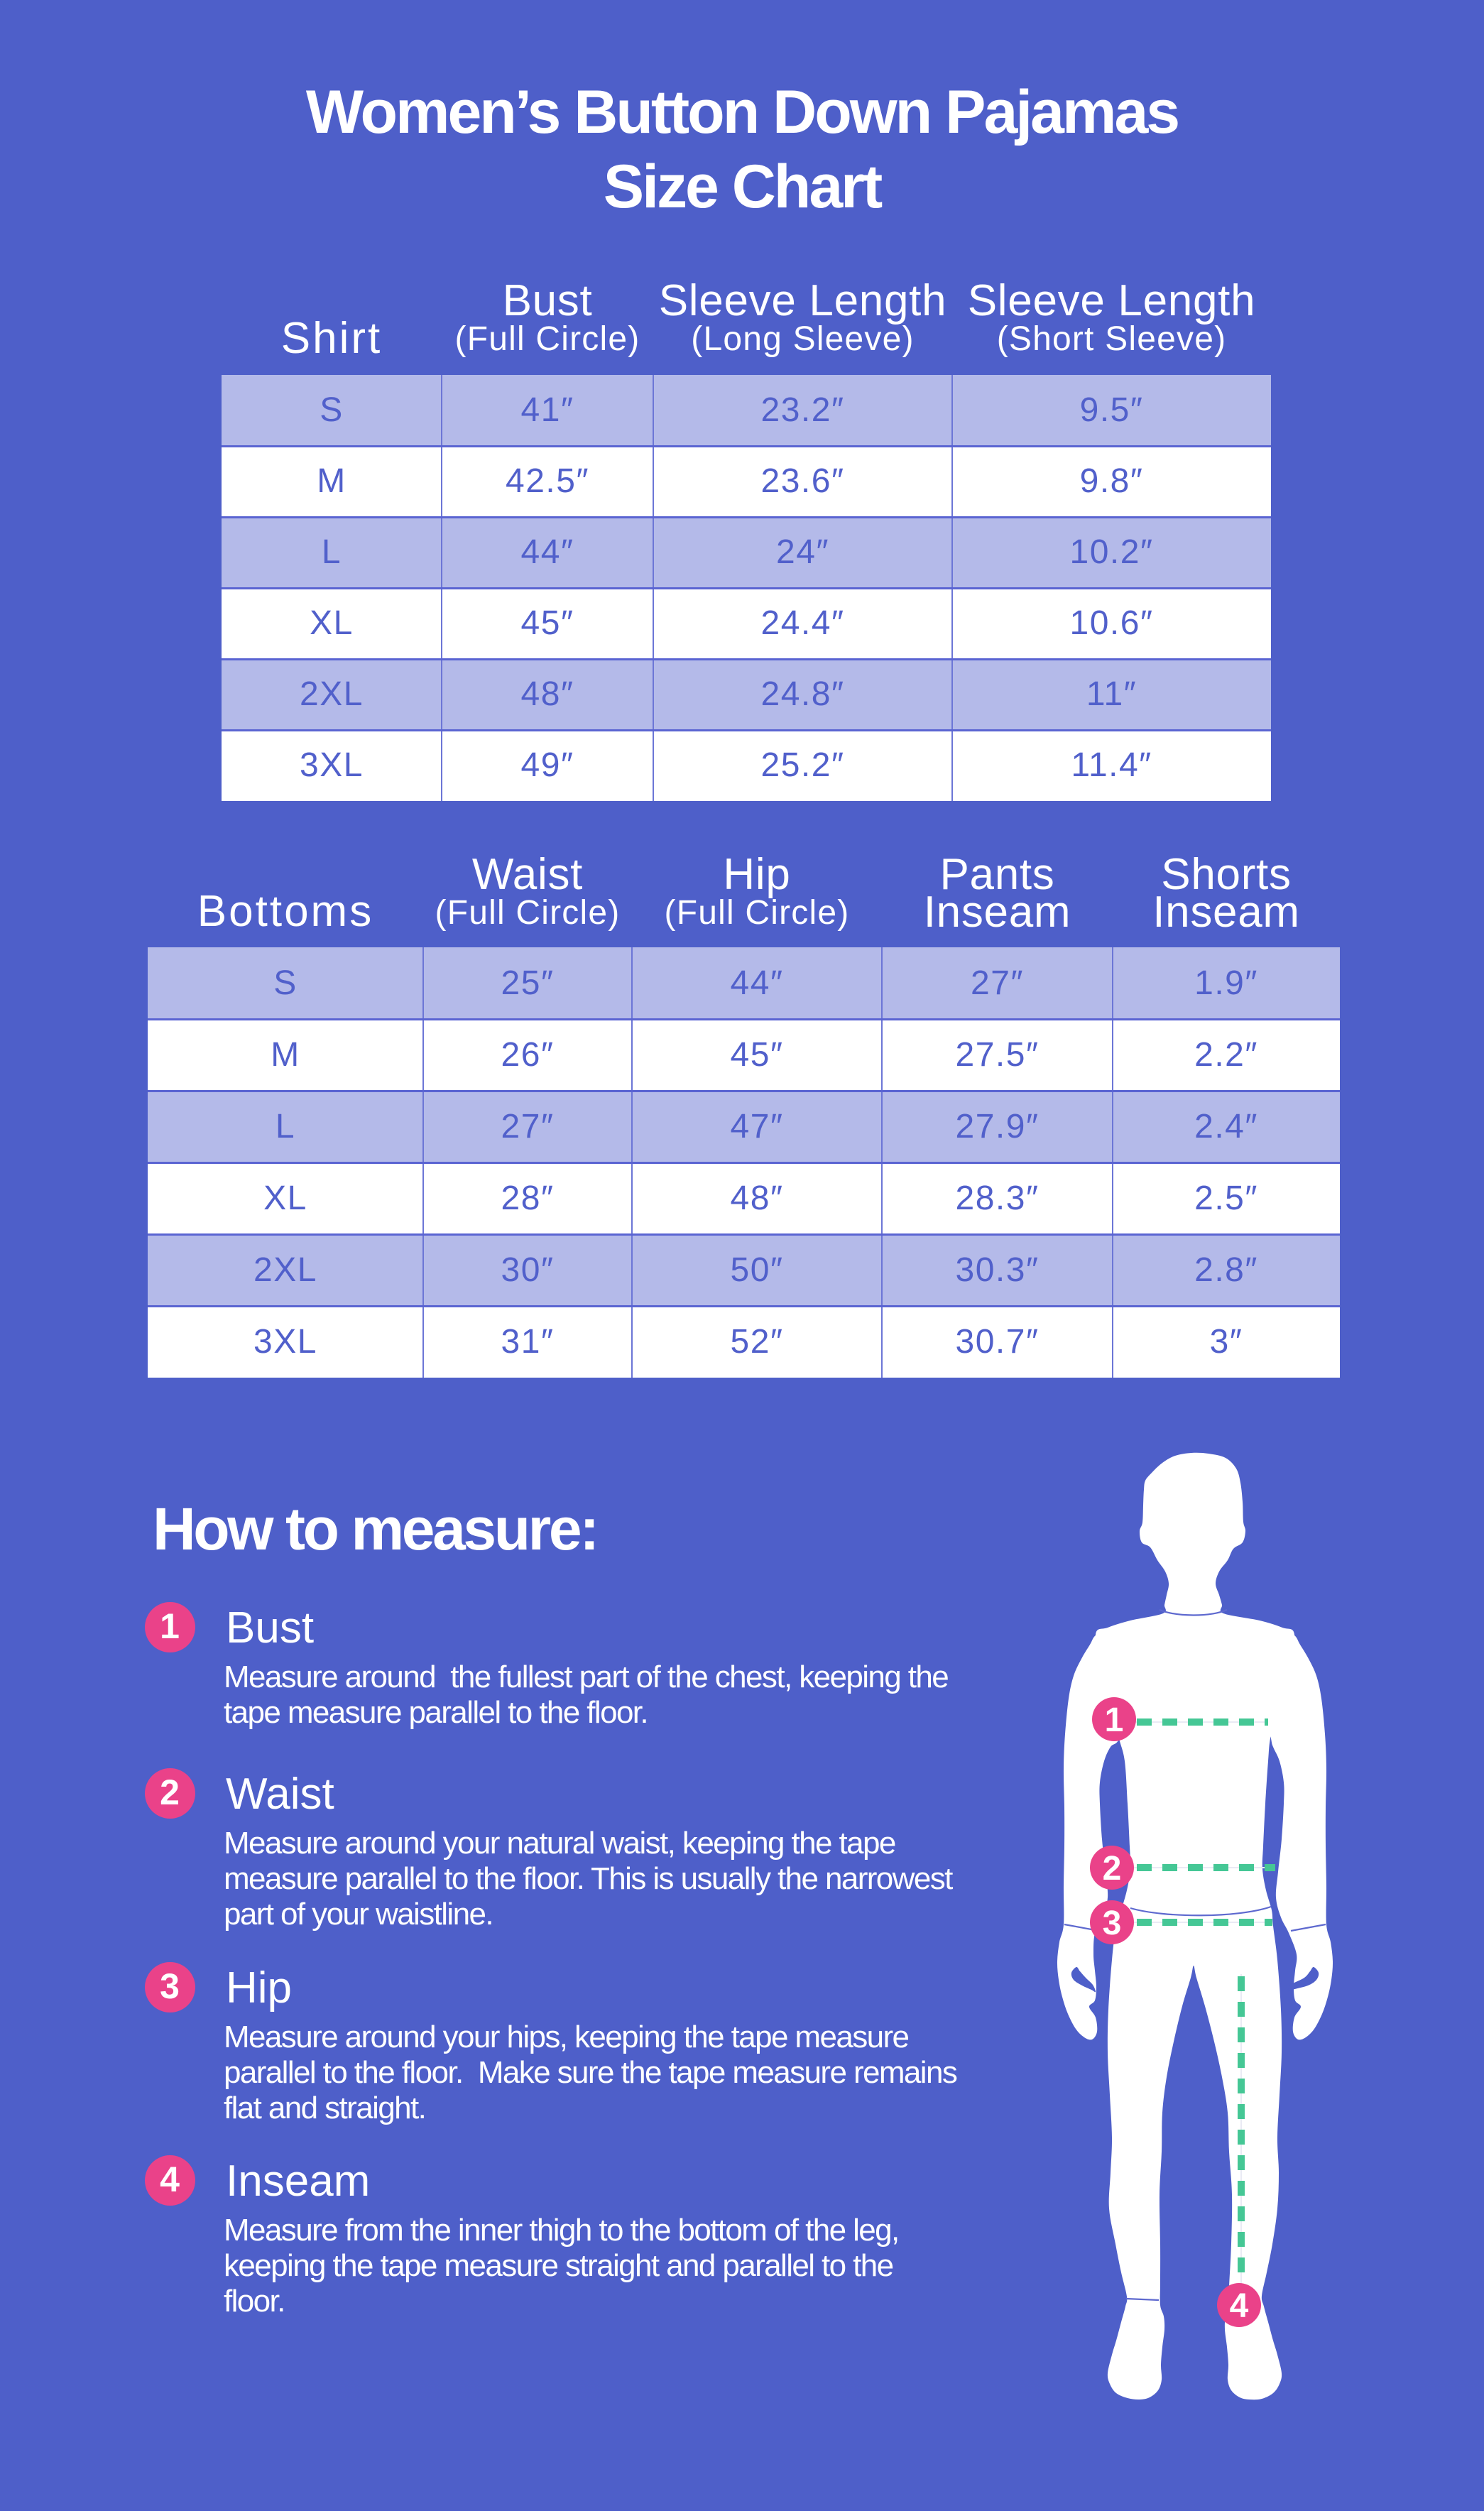  Describe the element at coordinates (1114, 1720) in the screenshot. I see `svg-text: 1` at that location.